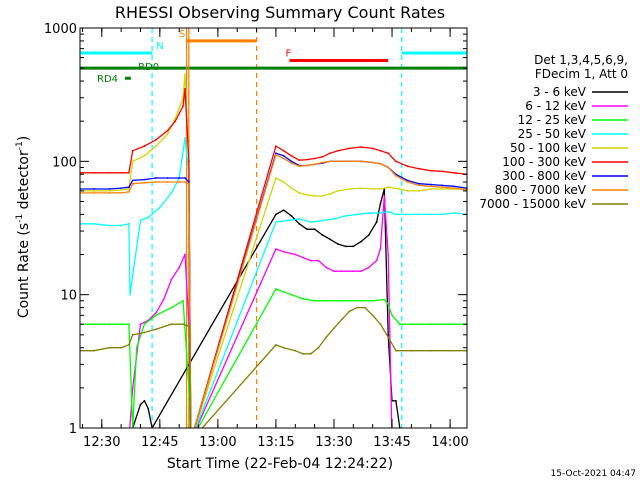  Describe the element at coordinates (24, 182) in the screenshot. I see `y-axis-label-part: detector` at that location.